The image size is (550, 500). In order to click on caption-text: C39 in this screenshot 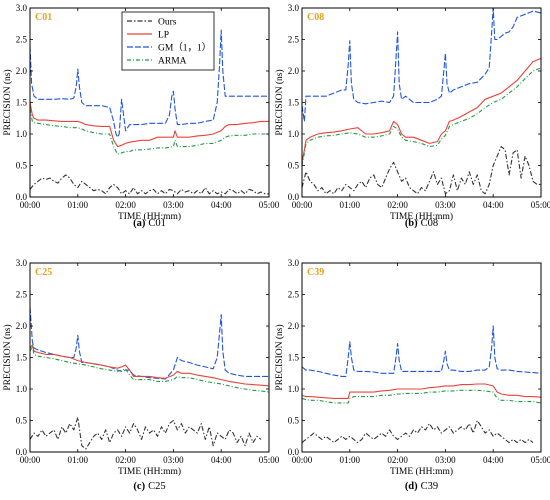, I will do `click(430, 486)`.